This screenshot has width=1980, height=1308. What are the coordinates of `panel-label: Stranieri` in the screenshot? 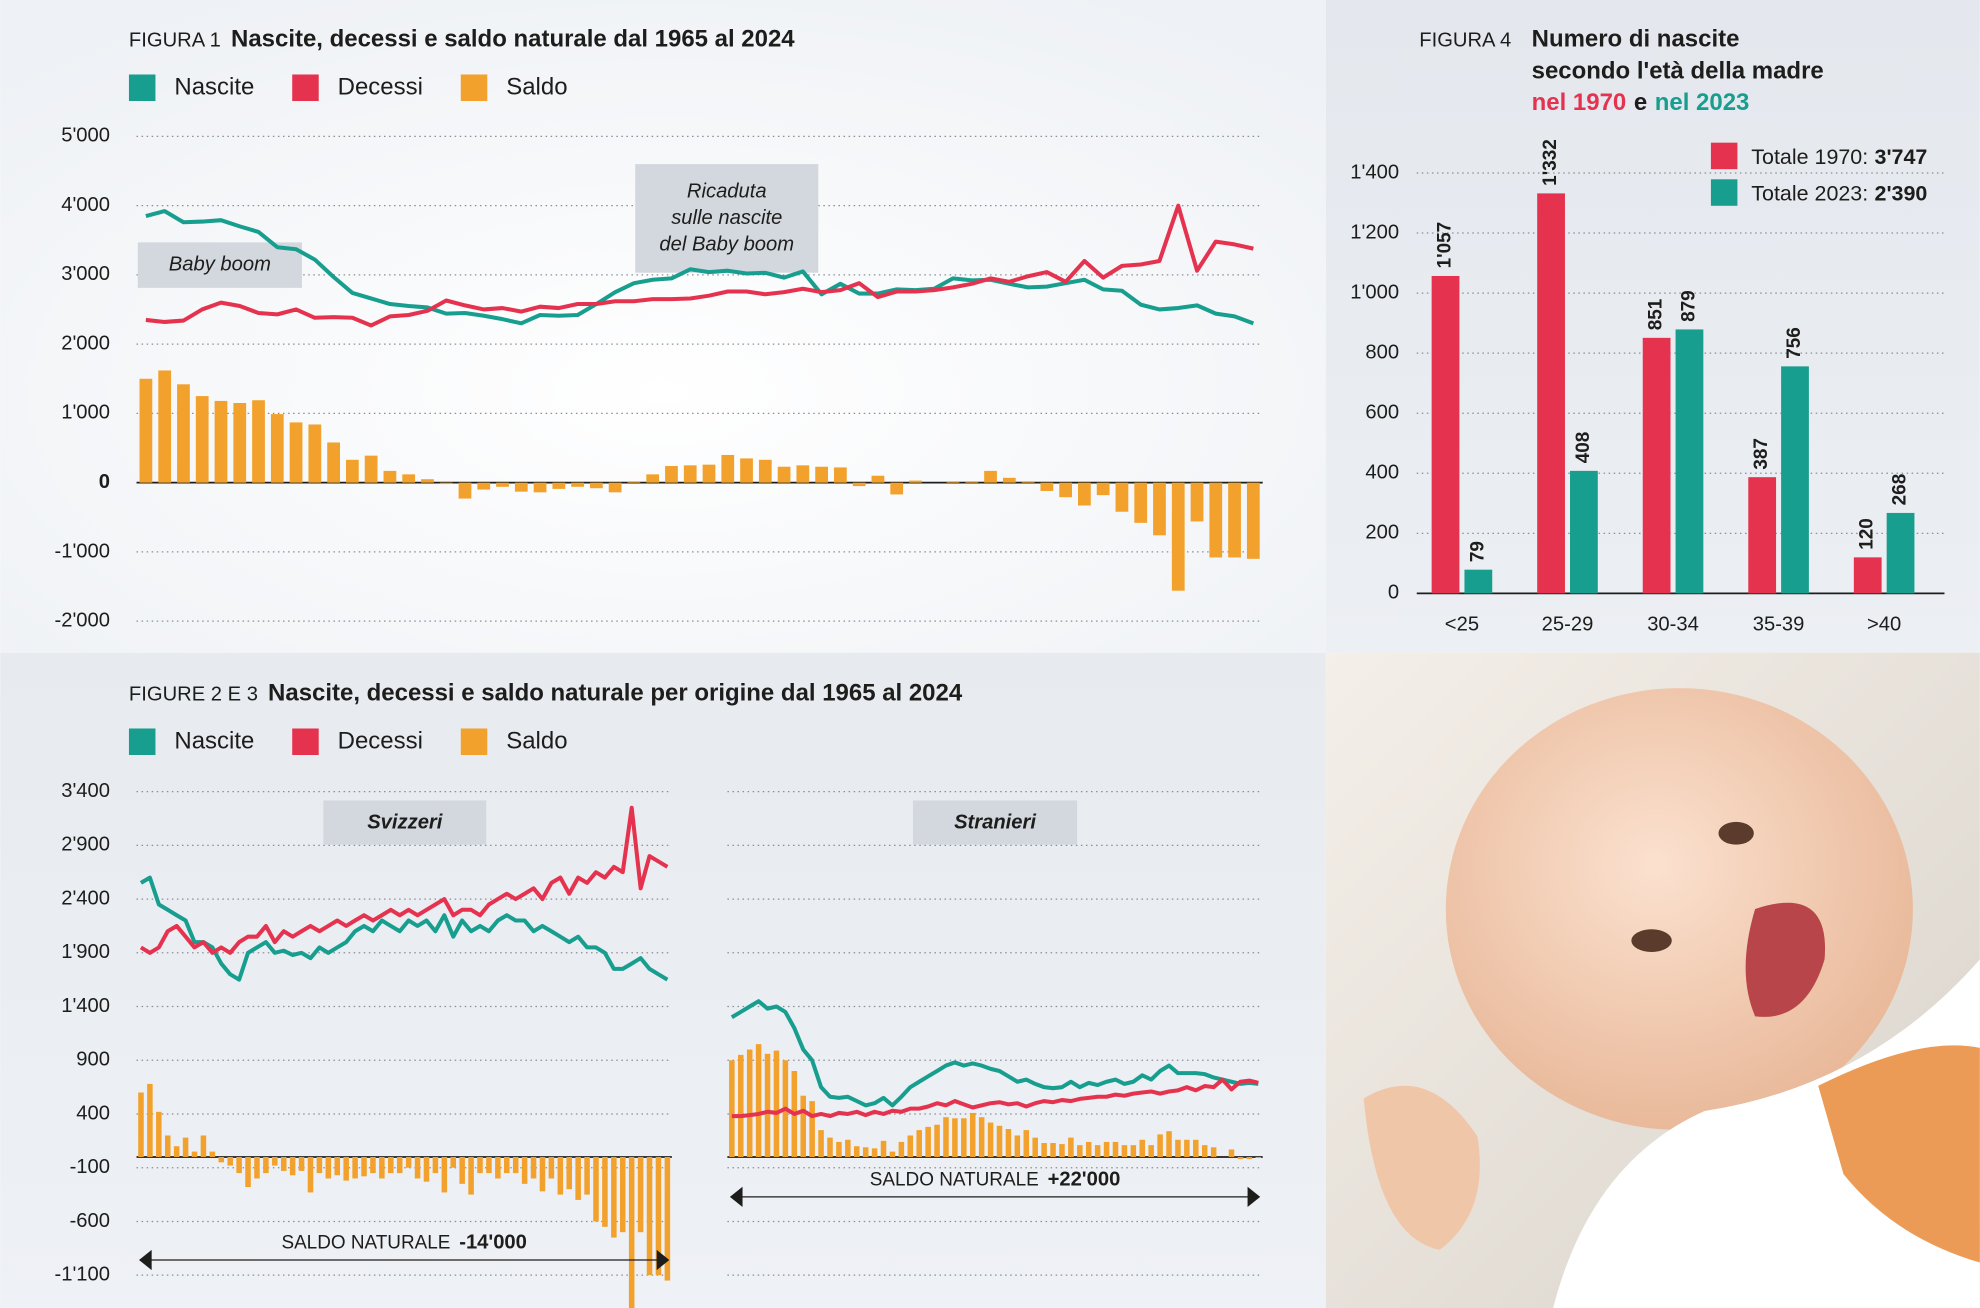 It's located at (995, 823).